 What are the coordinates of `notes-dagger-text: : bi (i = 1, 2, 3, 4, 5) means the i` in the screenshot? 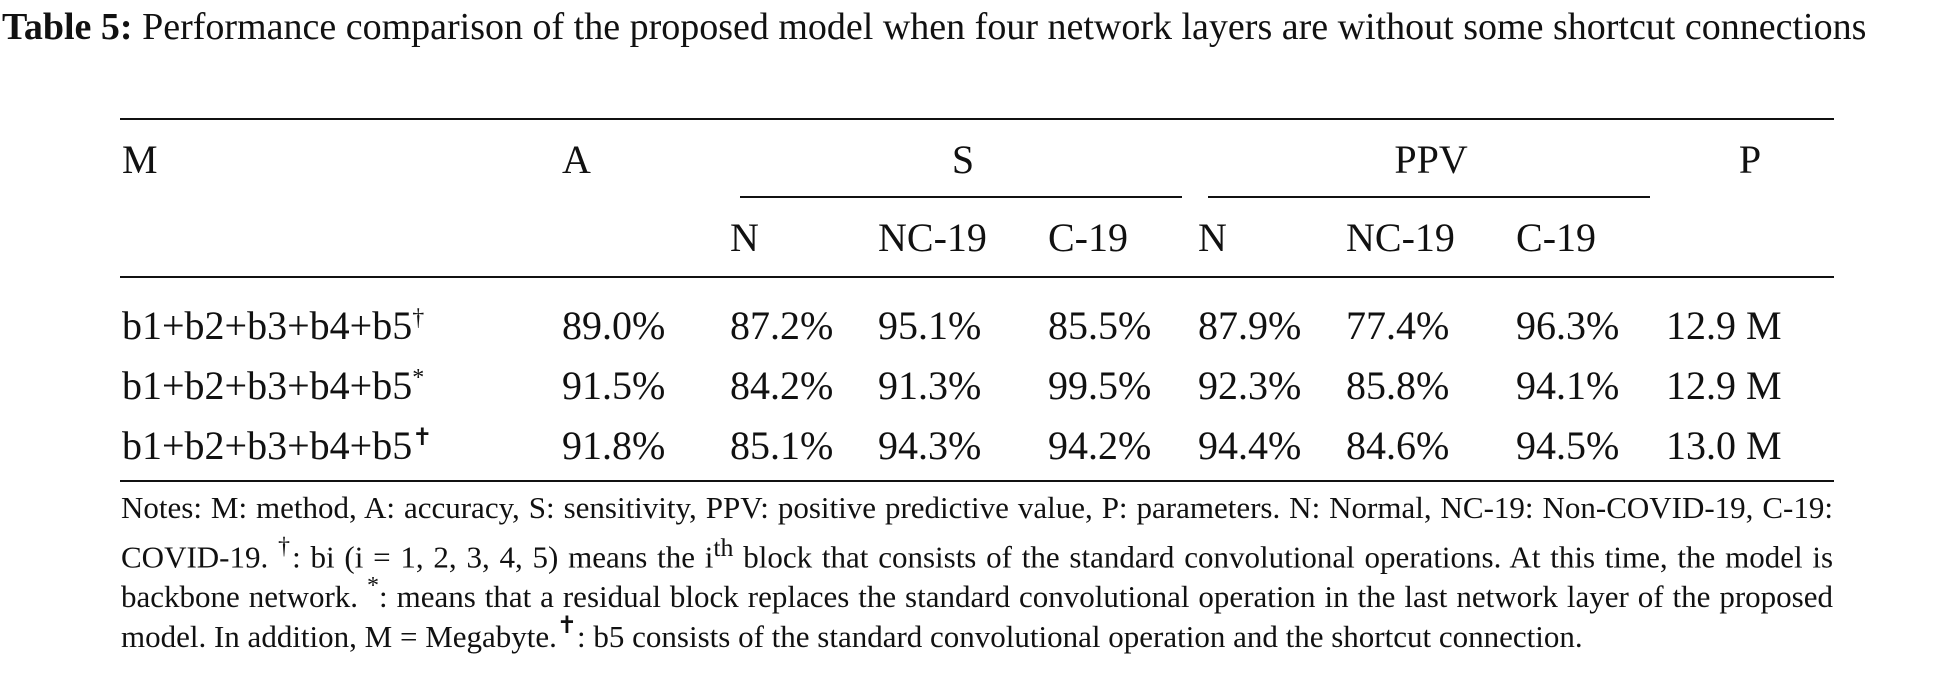 It's located at (503, 557).